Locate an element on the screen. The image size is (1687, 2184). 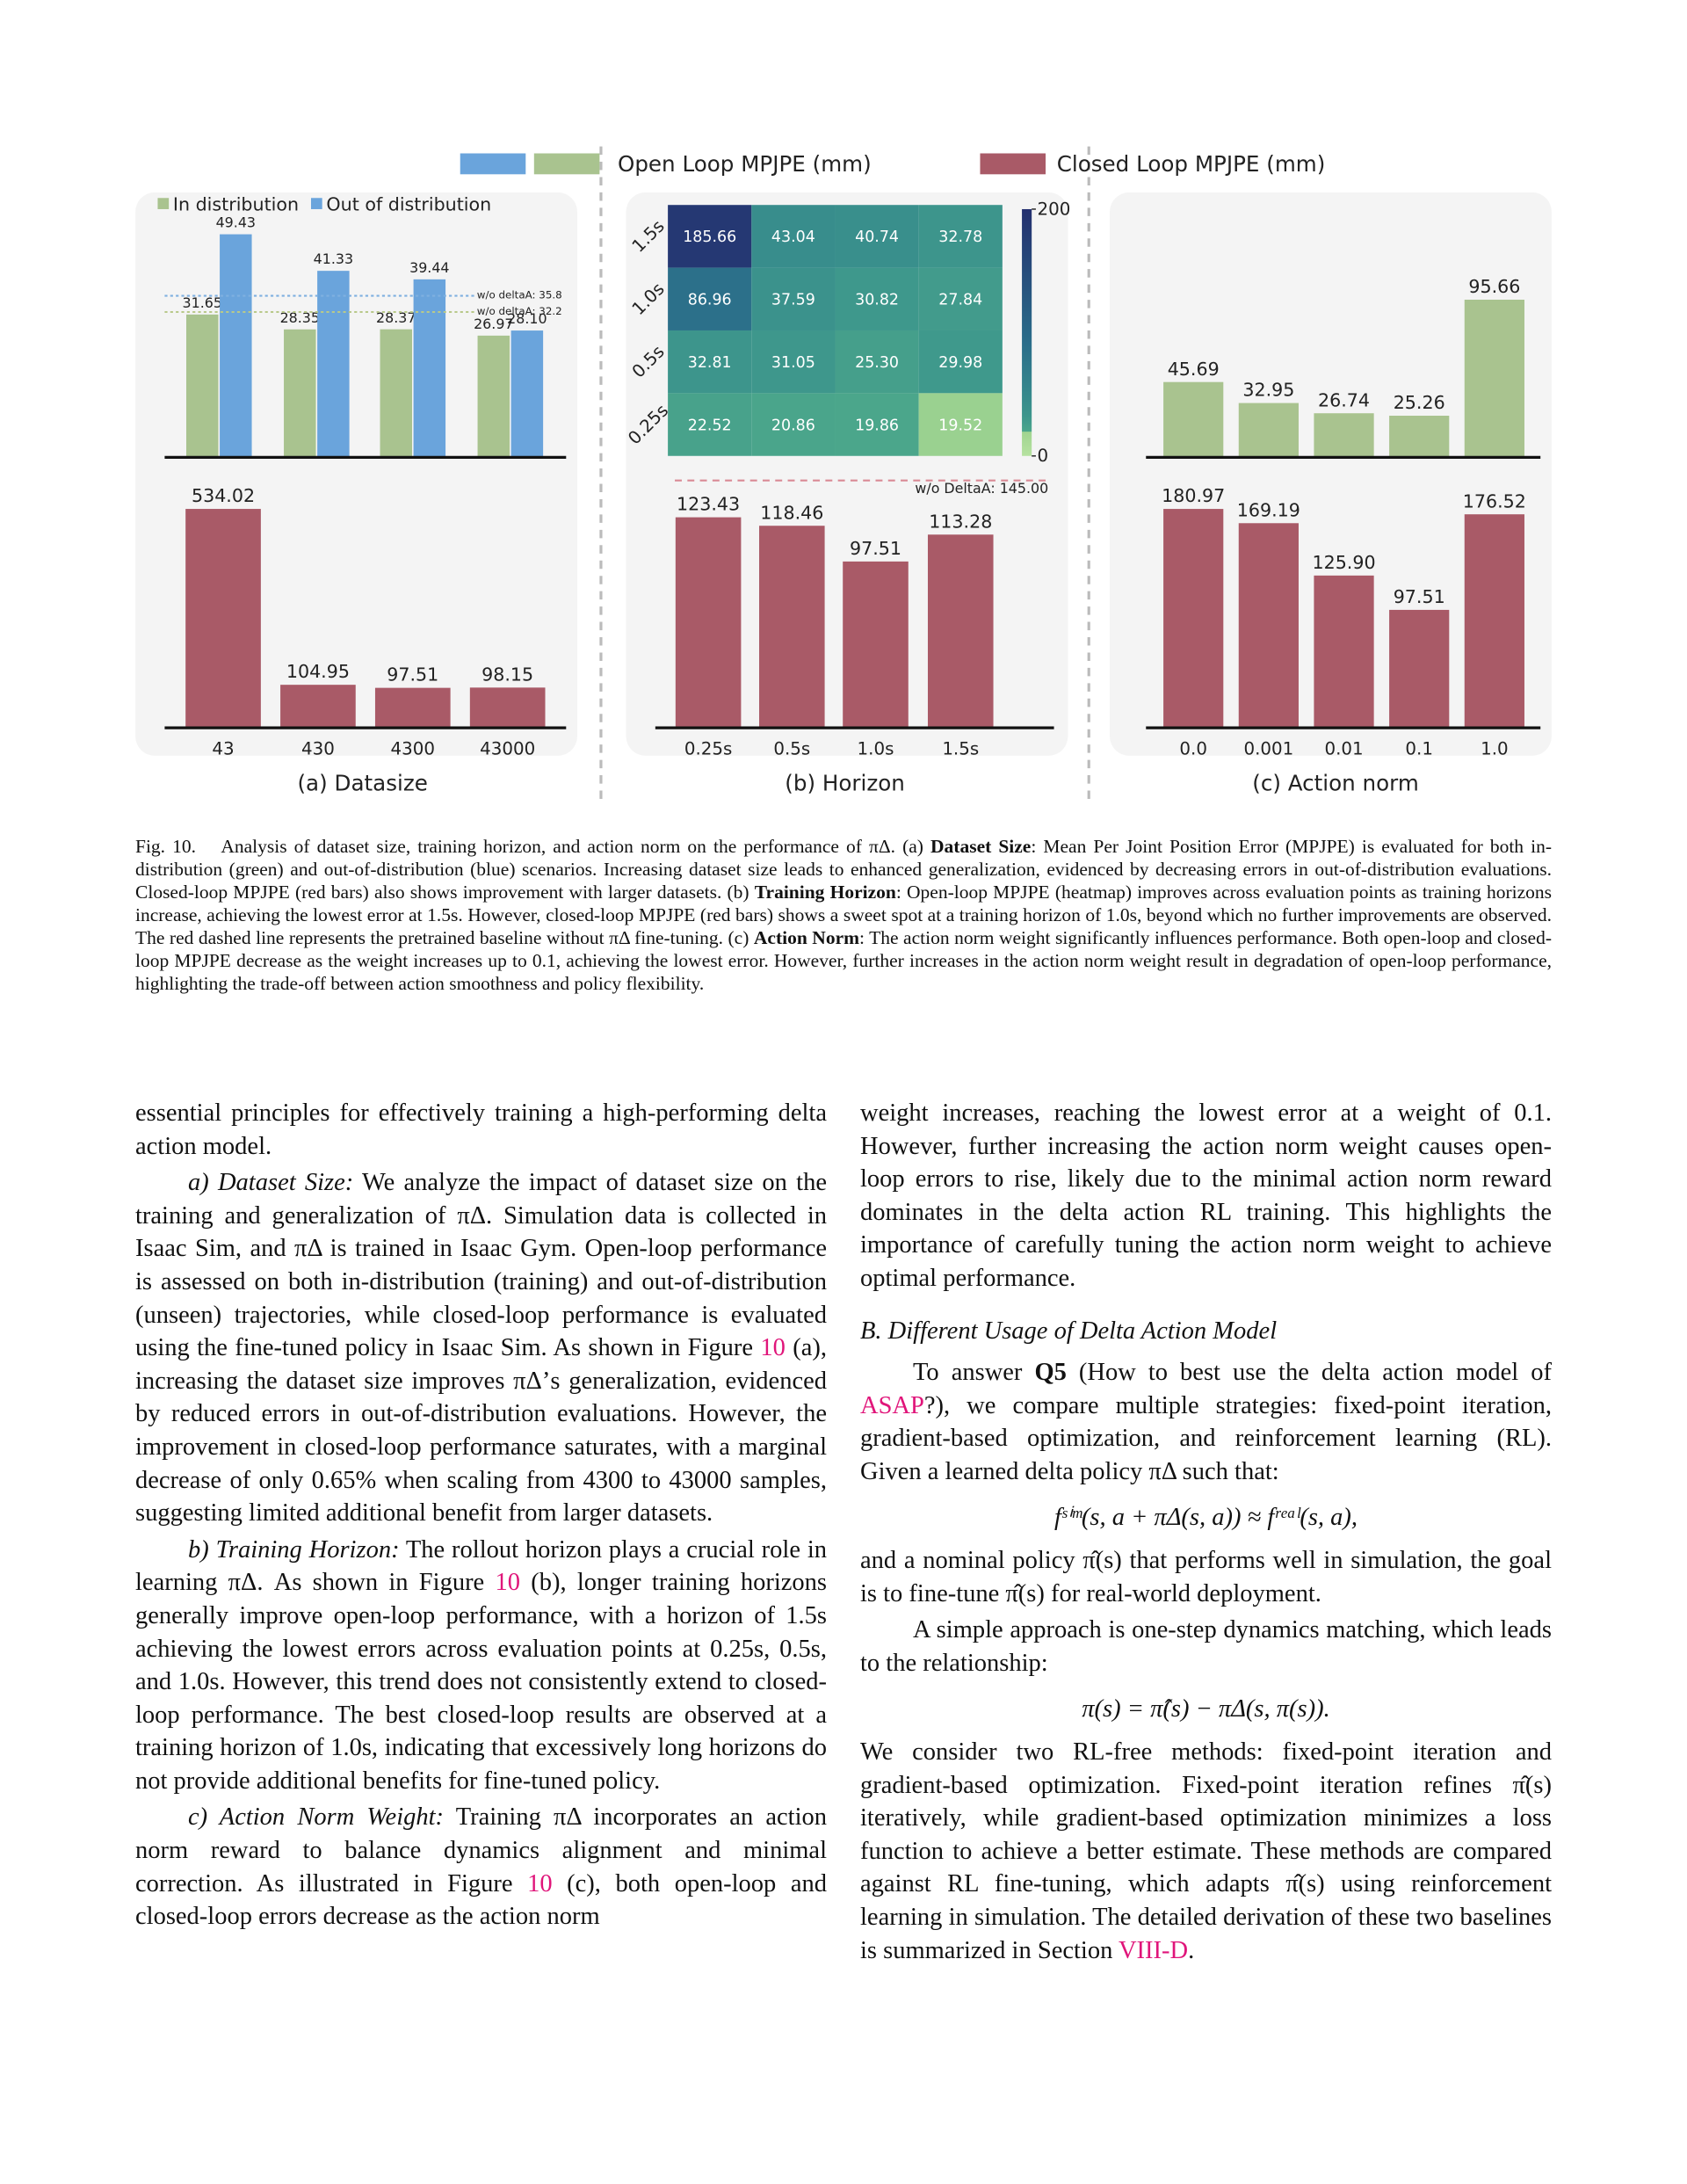
run-in-heading: b) Training Horizon: is located at coordinates (294, 1549).